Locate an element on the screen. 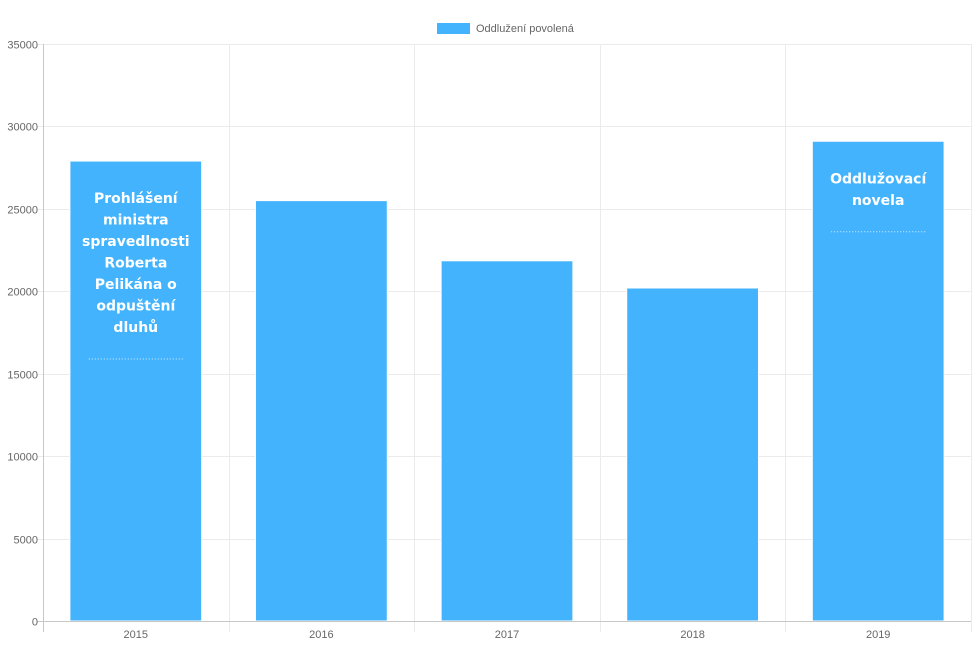 Image resolution: width=980 pixels, height=654 pixels. annotation-line: Oddlužovací is located at coordinates (878, 179).